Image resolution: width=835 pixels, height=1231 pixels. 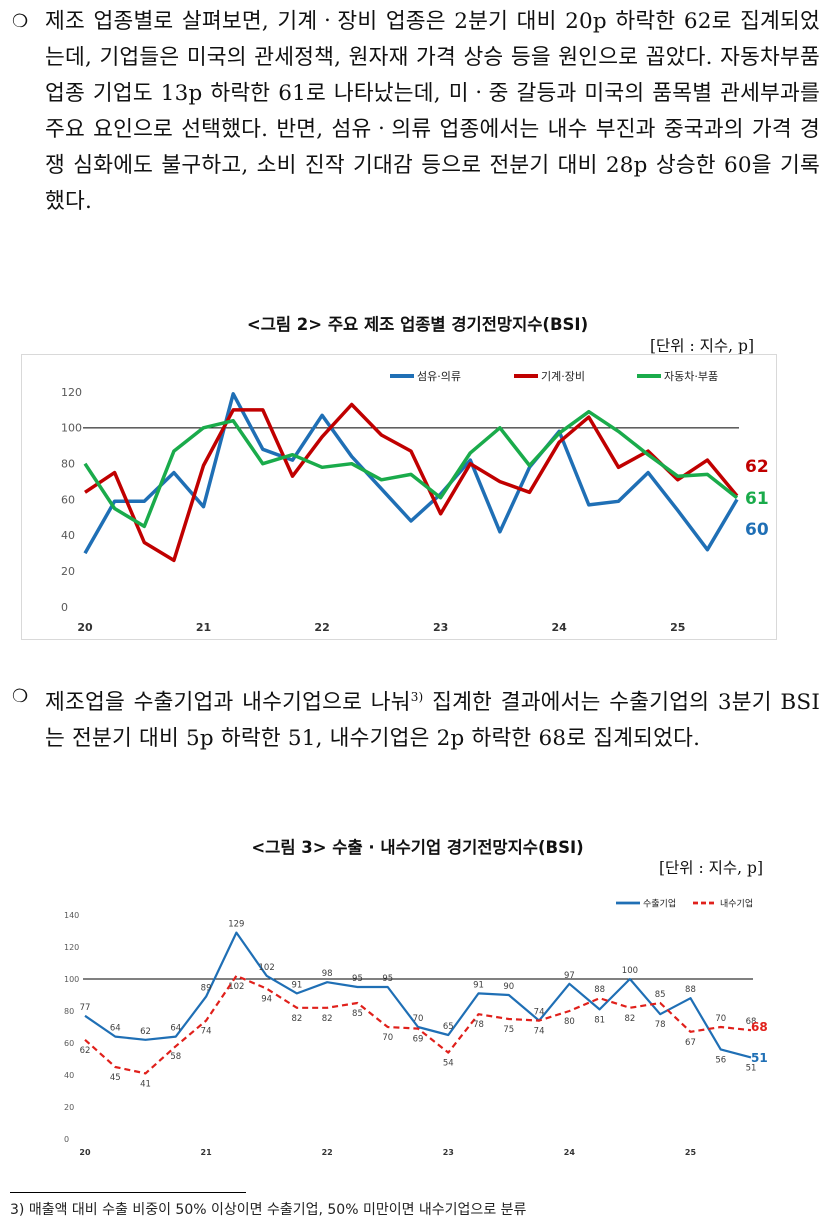 I want to click on y-tick-label: 20, so click(x=68, y=571).